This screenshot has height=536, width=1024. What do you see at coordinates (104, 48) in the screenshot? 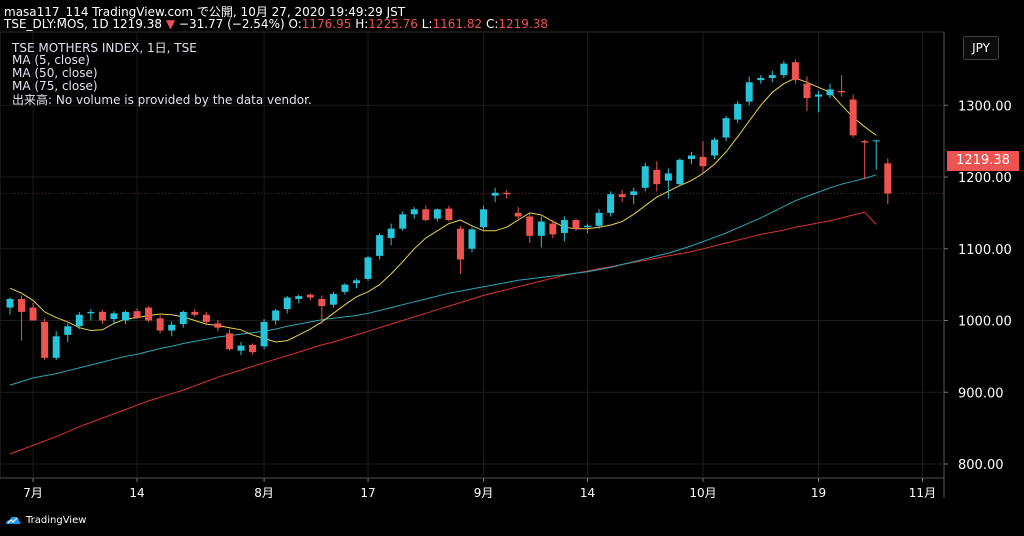
I see `legend-title: TSE MOTHERS INDEX, 1日, TSE` at bounding box center [104, 48].